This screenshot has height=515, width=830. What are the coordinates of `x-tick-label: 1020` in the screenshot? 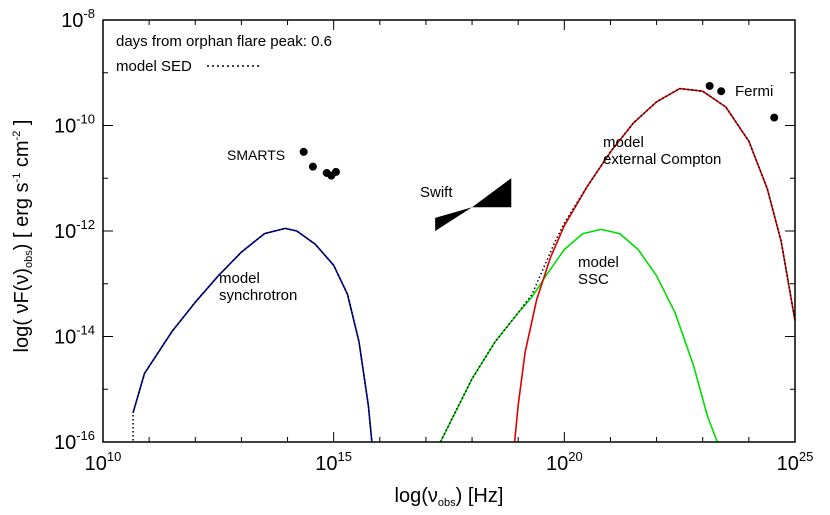 It's located at (564, 462).